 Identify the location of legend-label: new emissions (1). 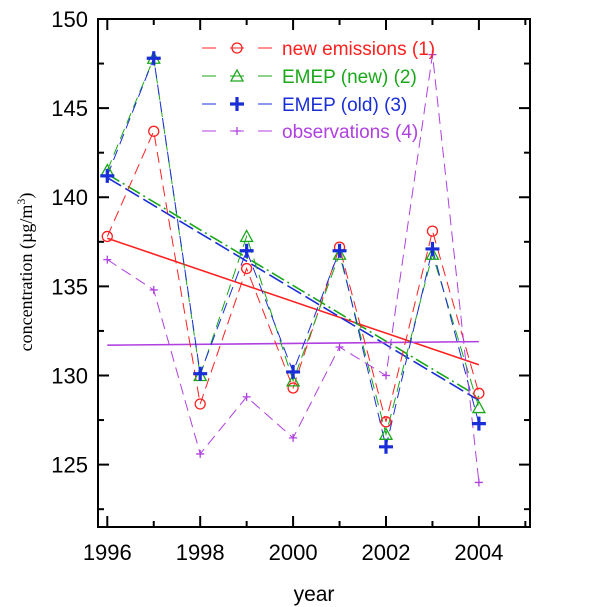
(358, 49).